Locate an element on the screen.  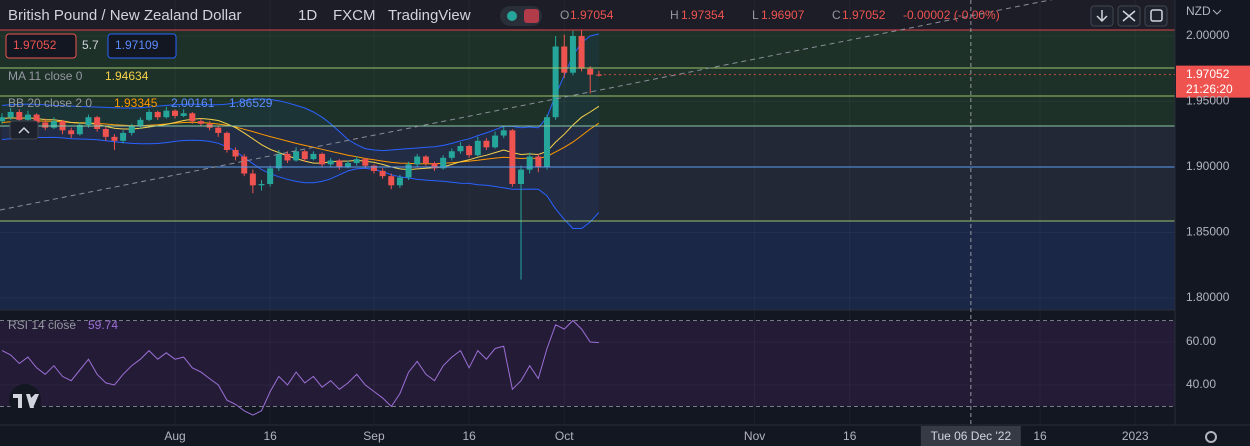
x-tick-label: Aug is located at coordinates (174, 436).